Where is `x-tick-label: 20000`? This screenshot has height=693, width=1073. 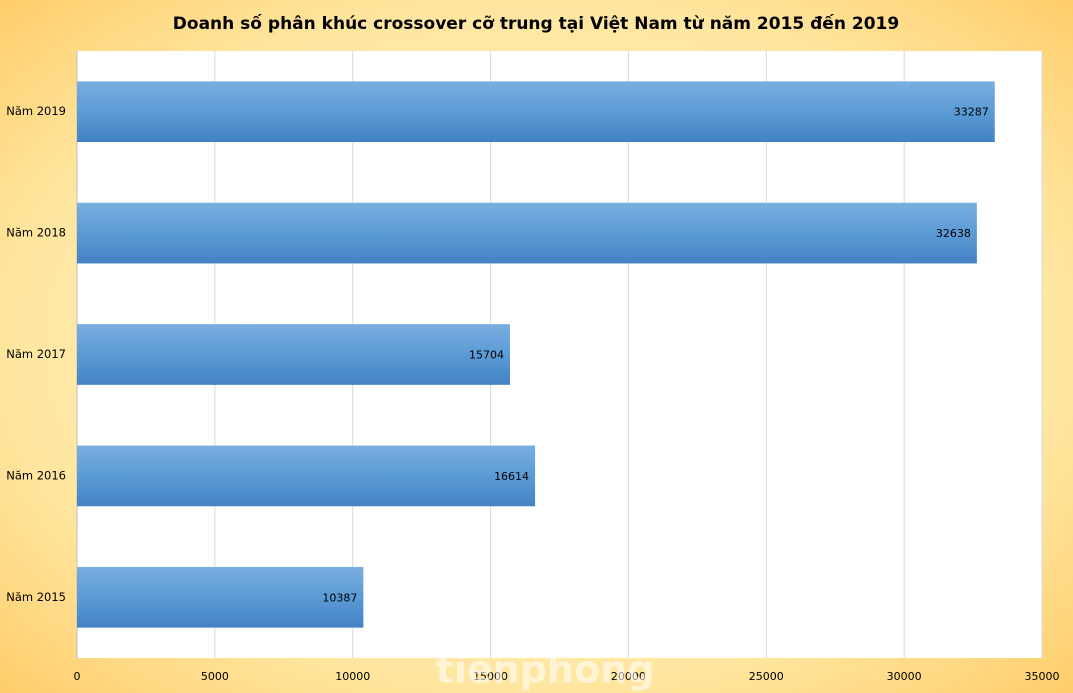 x-tick-label: 20000 is located at coordinates (628, 676).